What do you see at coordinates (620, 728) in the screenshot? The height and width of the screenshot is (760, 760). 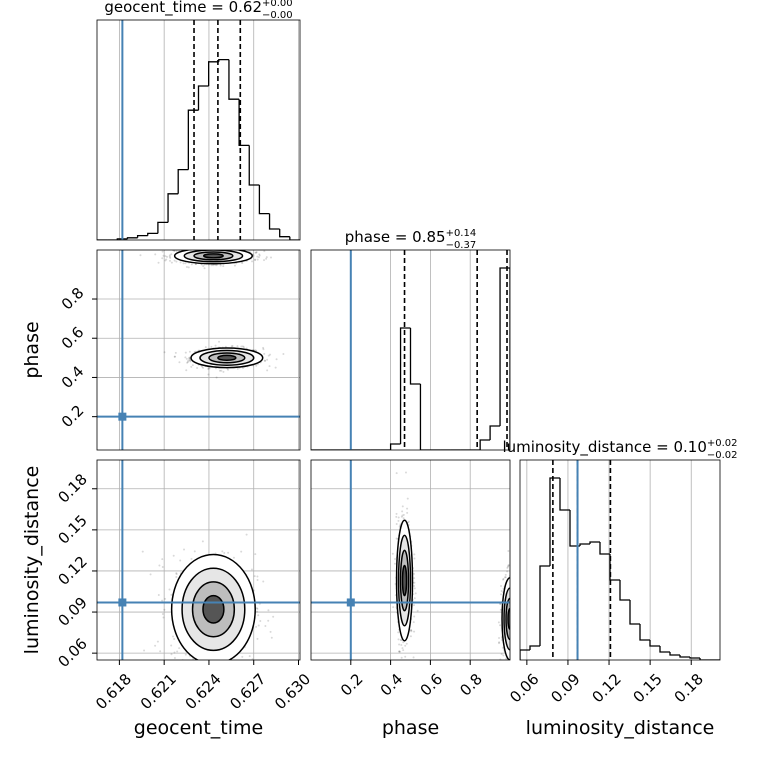 I see `x-axis-label: luminosity_distance` at bounding box center [620, 728].